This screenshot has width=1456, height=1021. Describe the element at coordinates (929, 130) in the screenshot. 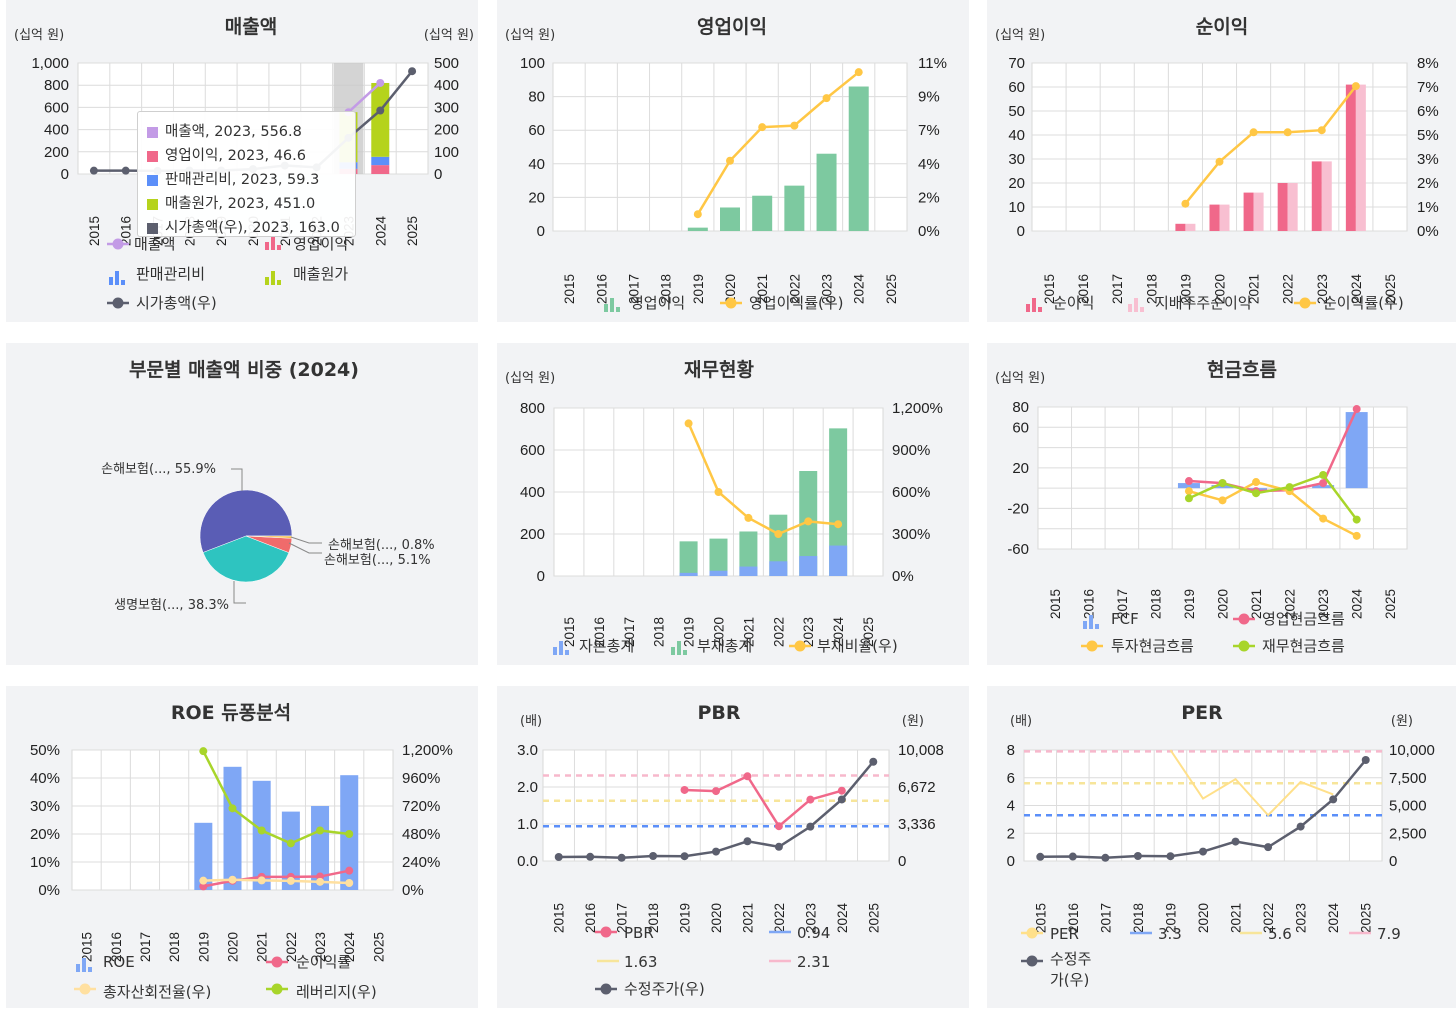

I see `y-tick-label: 7%` at that location.